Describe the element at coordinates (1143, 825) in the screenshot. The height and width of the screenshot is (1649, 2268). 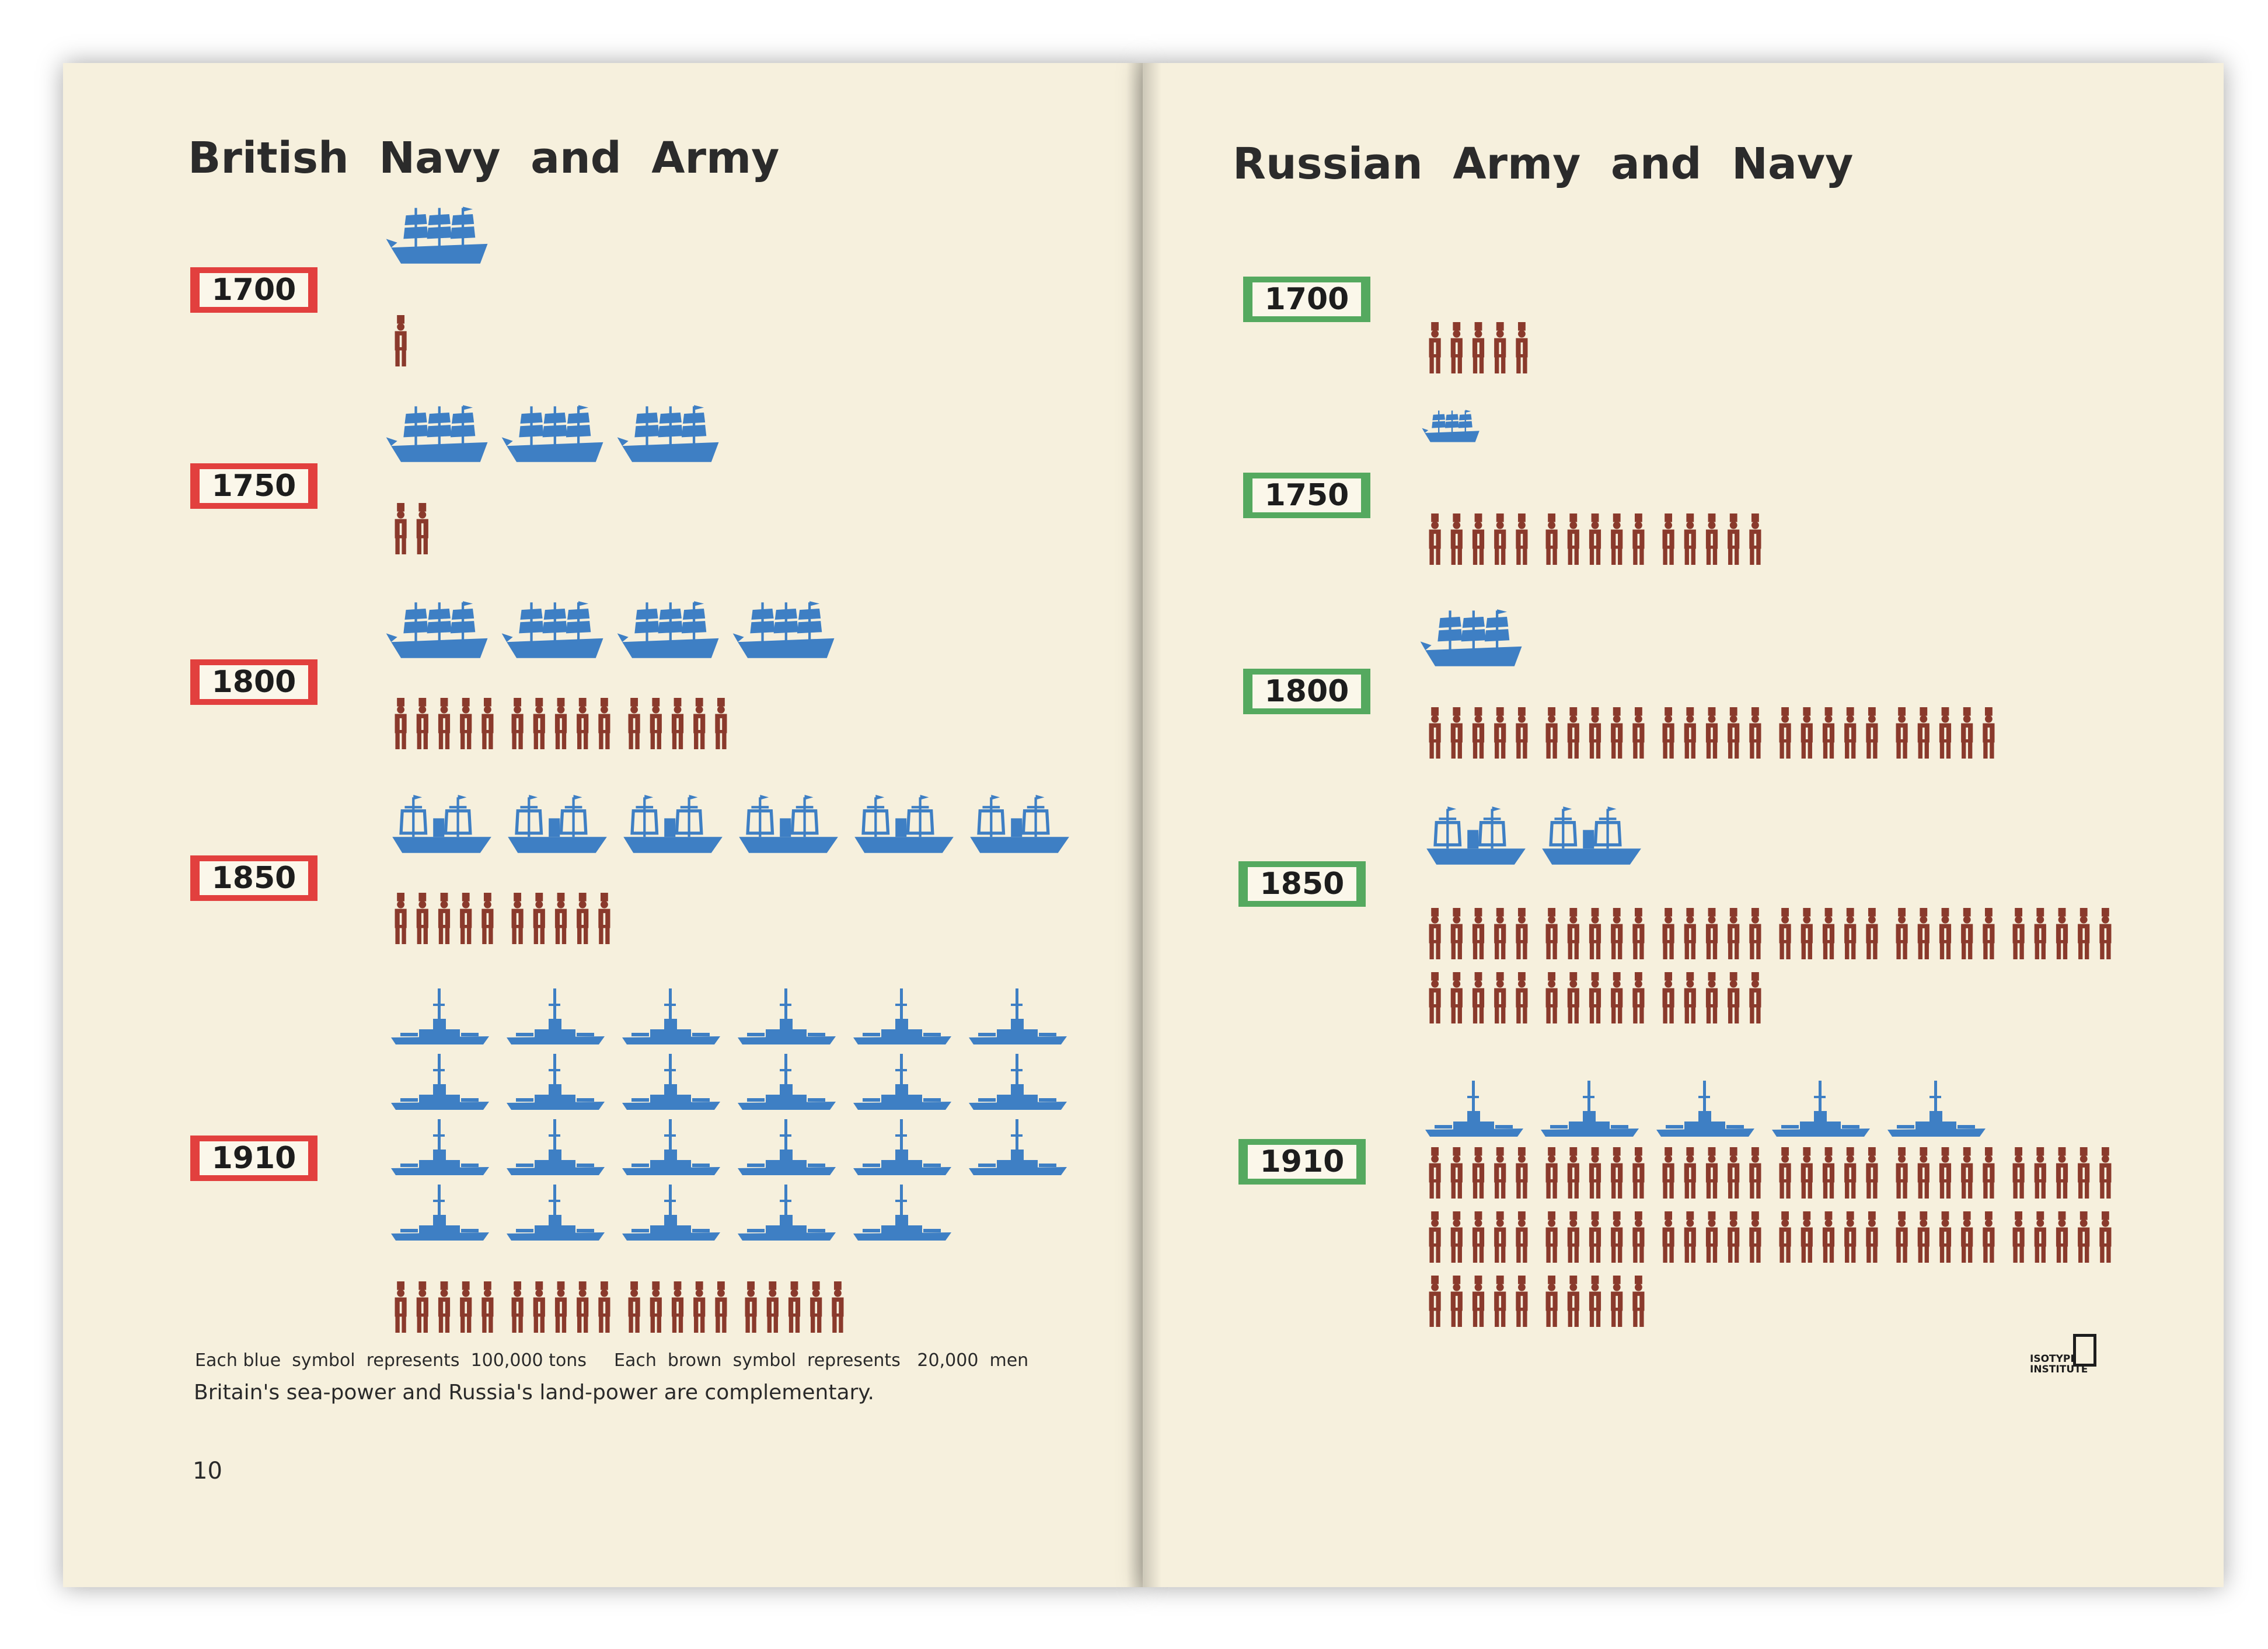
I see `book-gutter` at that location.